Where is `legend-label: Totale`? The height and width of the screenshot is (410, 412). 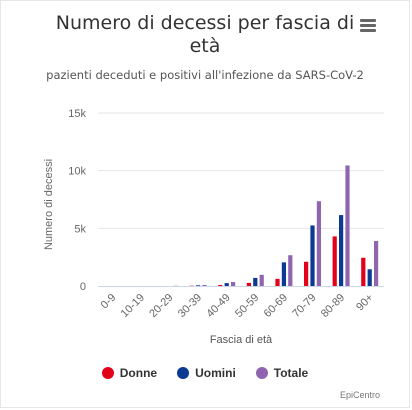 legend-label: Totale is located at coordinates (291, 373).